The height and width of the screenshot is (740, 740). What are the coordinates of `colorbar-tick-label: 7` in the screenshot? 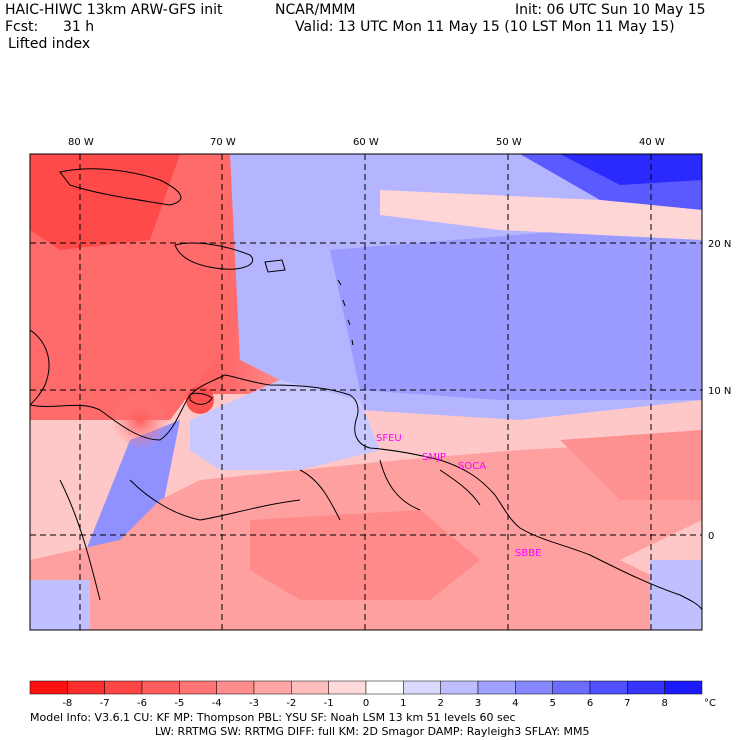 It's located at (627, 703).